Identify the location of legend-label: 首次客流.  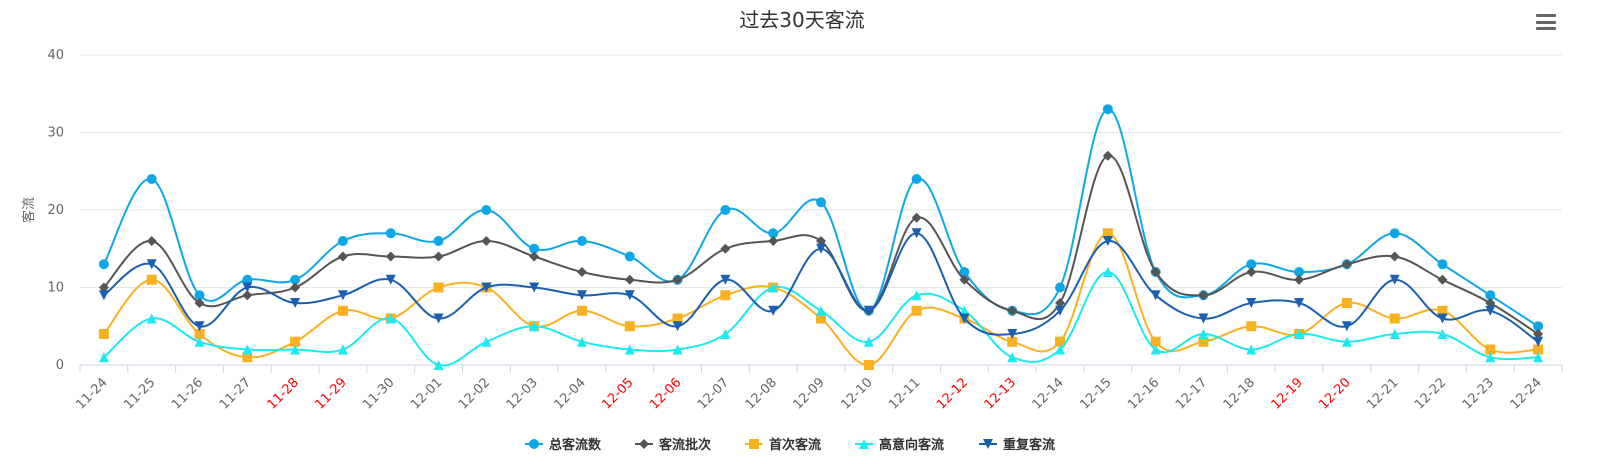
(795, 445).